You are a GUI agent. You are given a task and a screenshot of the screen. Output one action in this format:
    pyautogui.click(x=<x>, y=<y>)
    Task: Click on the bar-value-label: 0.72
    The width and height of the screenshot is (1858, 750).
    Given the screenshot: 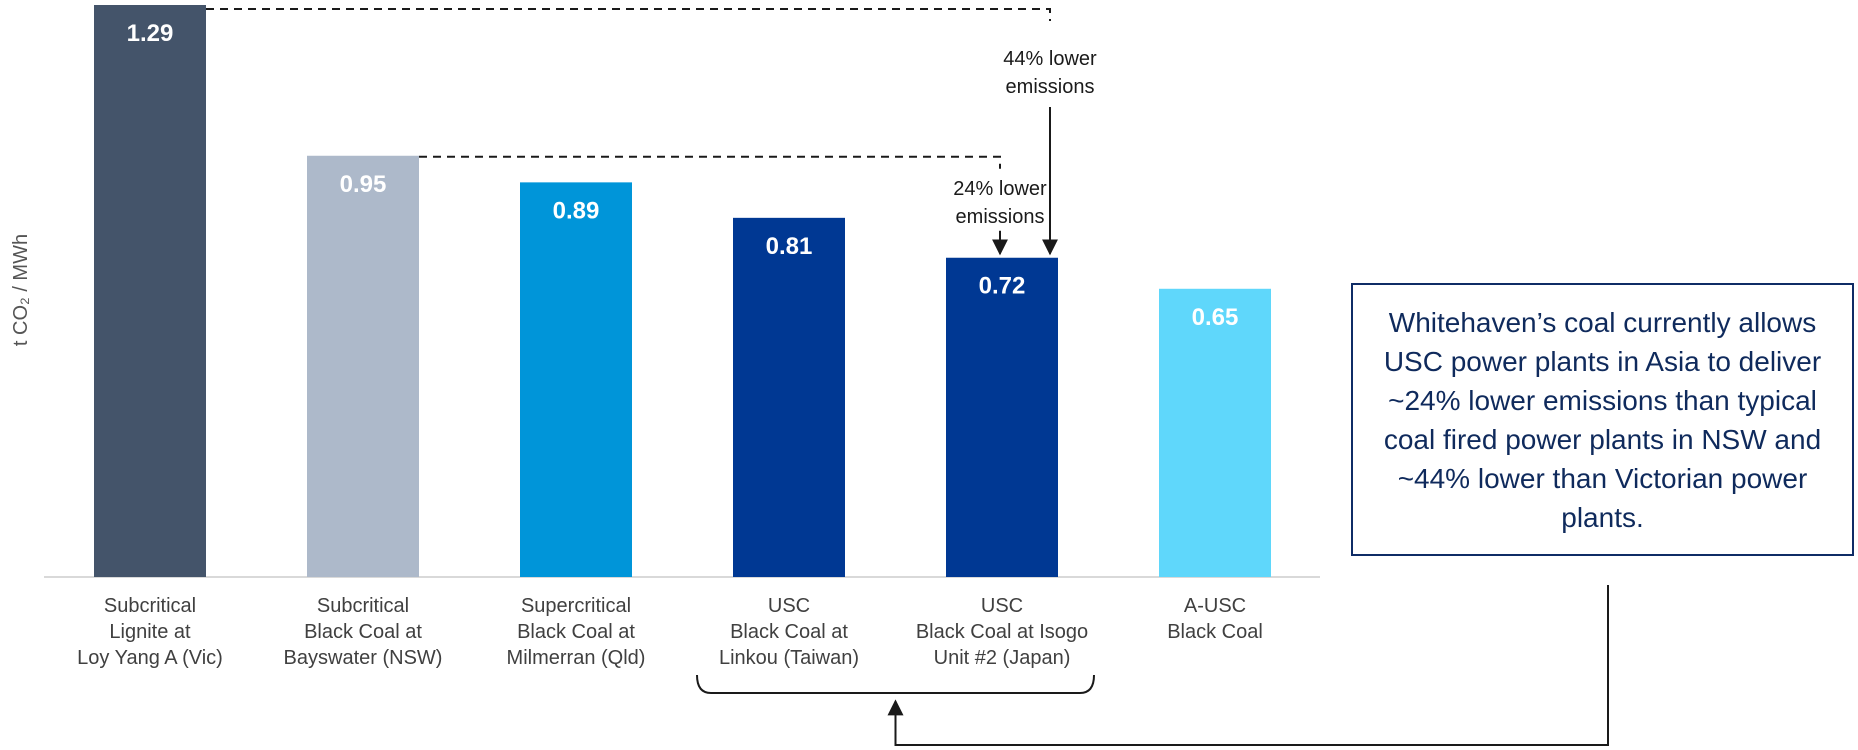 What is the action you would take?
    pyautogui.click(x=1002, y=286)
    